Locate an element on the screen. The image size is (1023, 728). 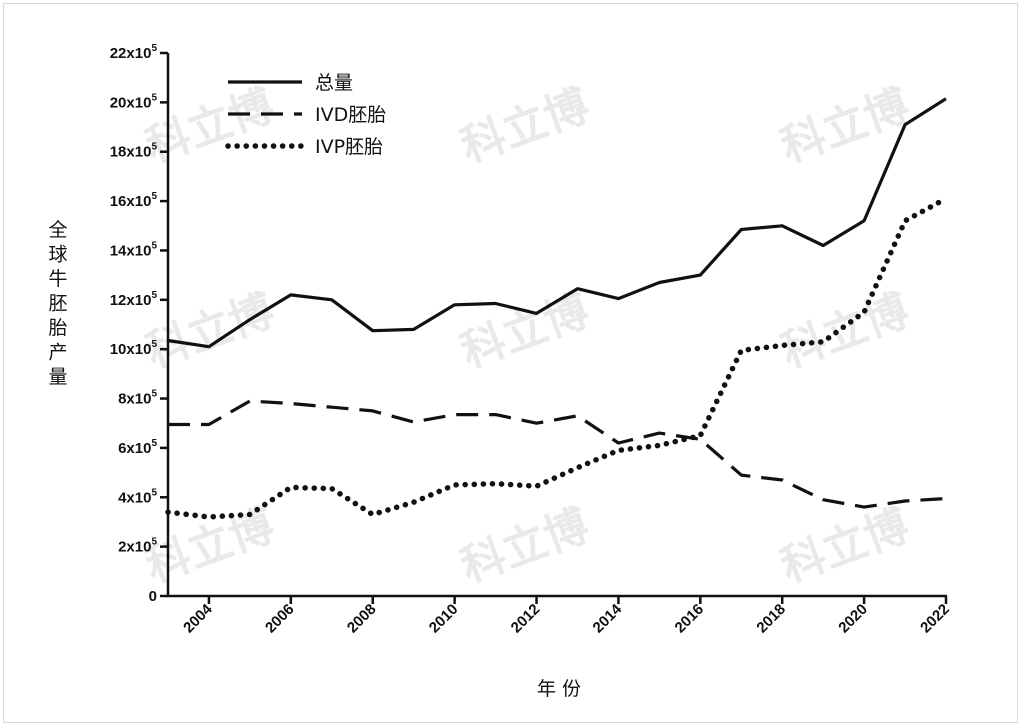
legend-label-3: IVP胚胎 is located at coordinates (349, 147).